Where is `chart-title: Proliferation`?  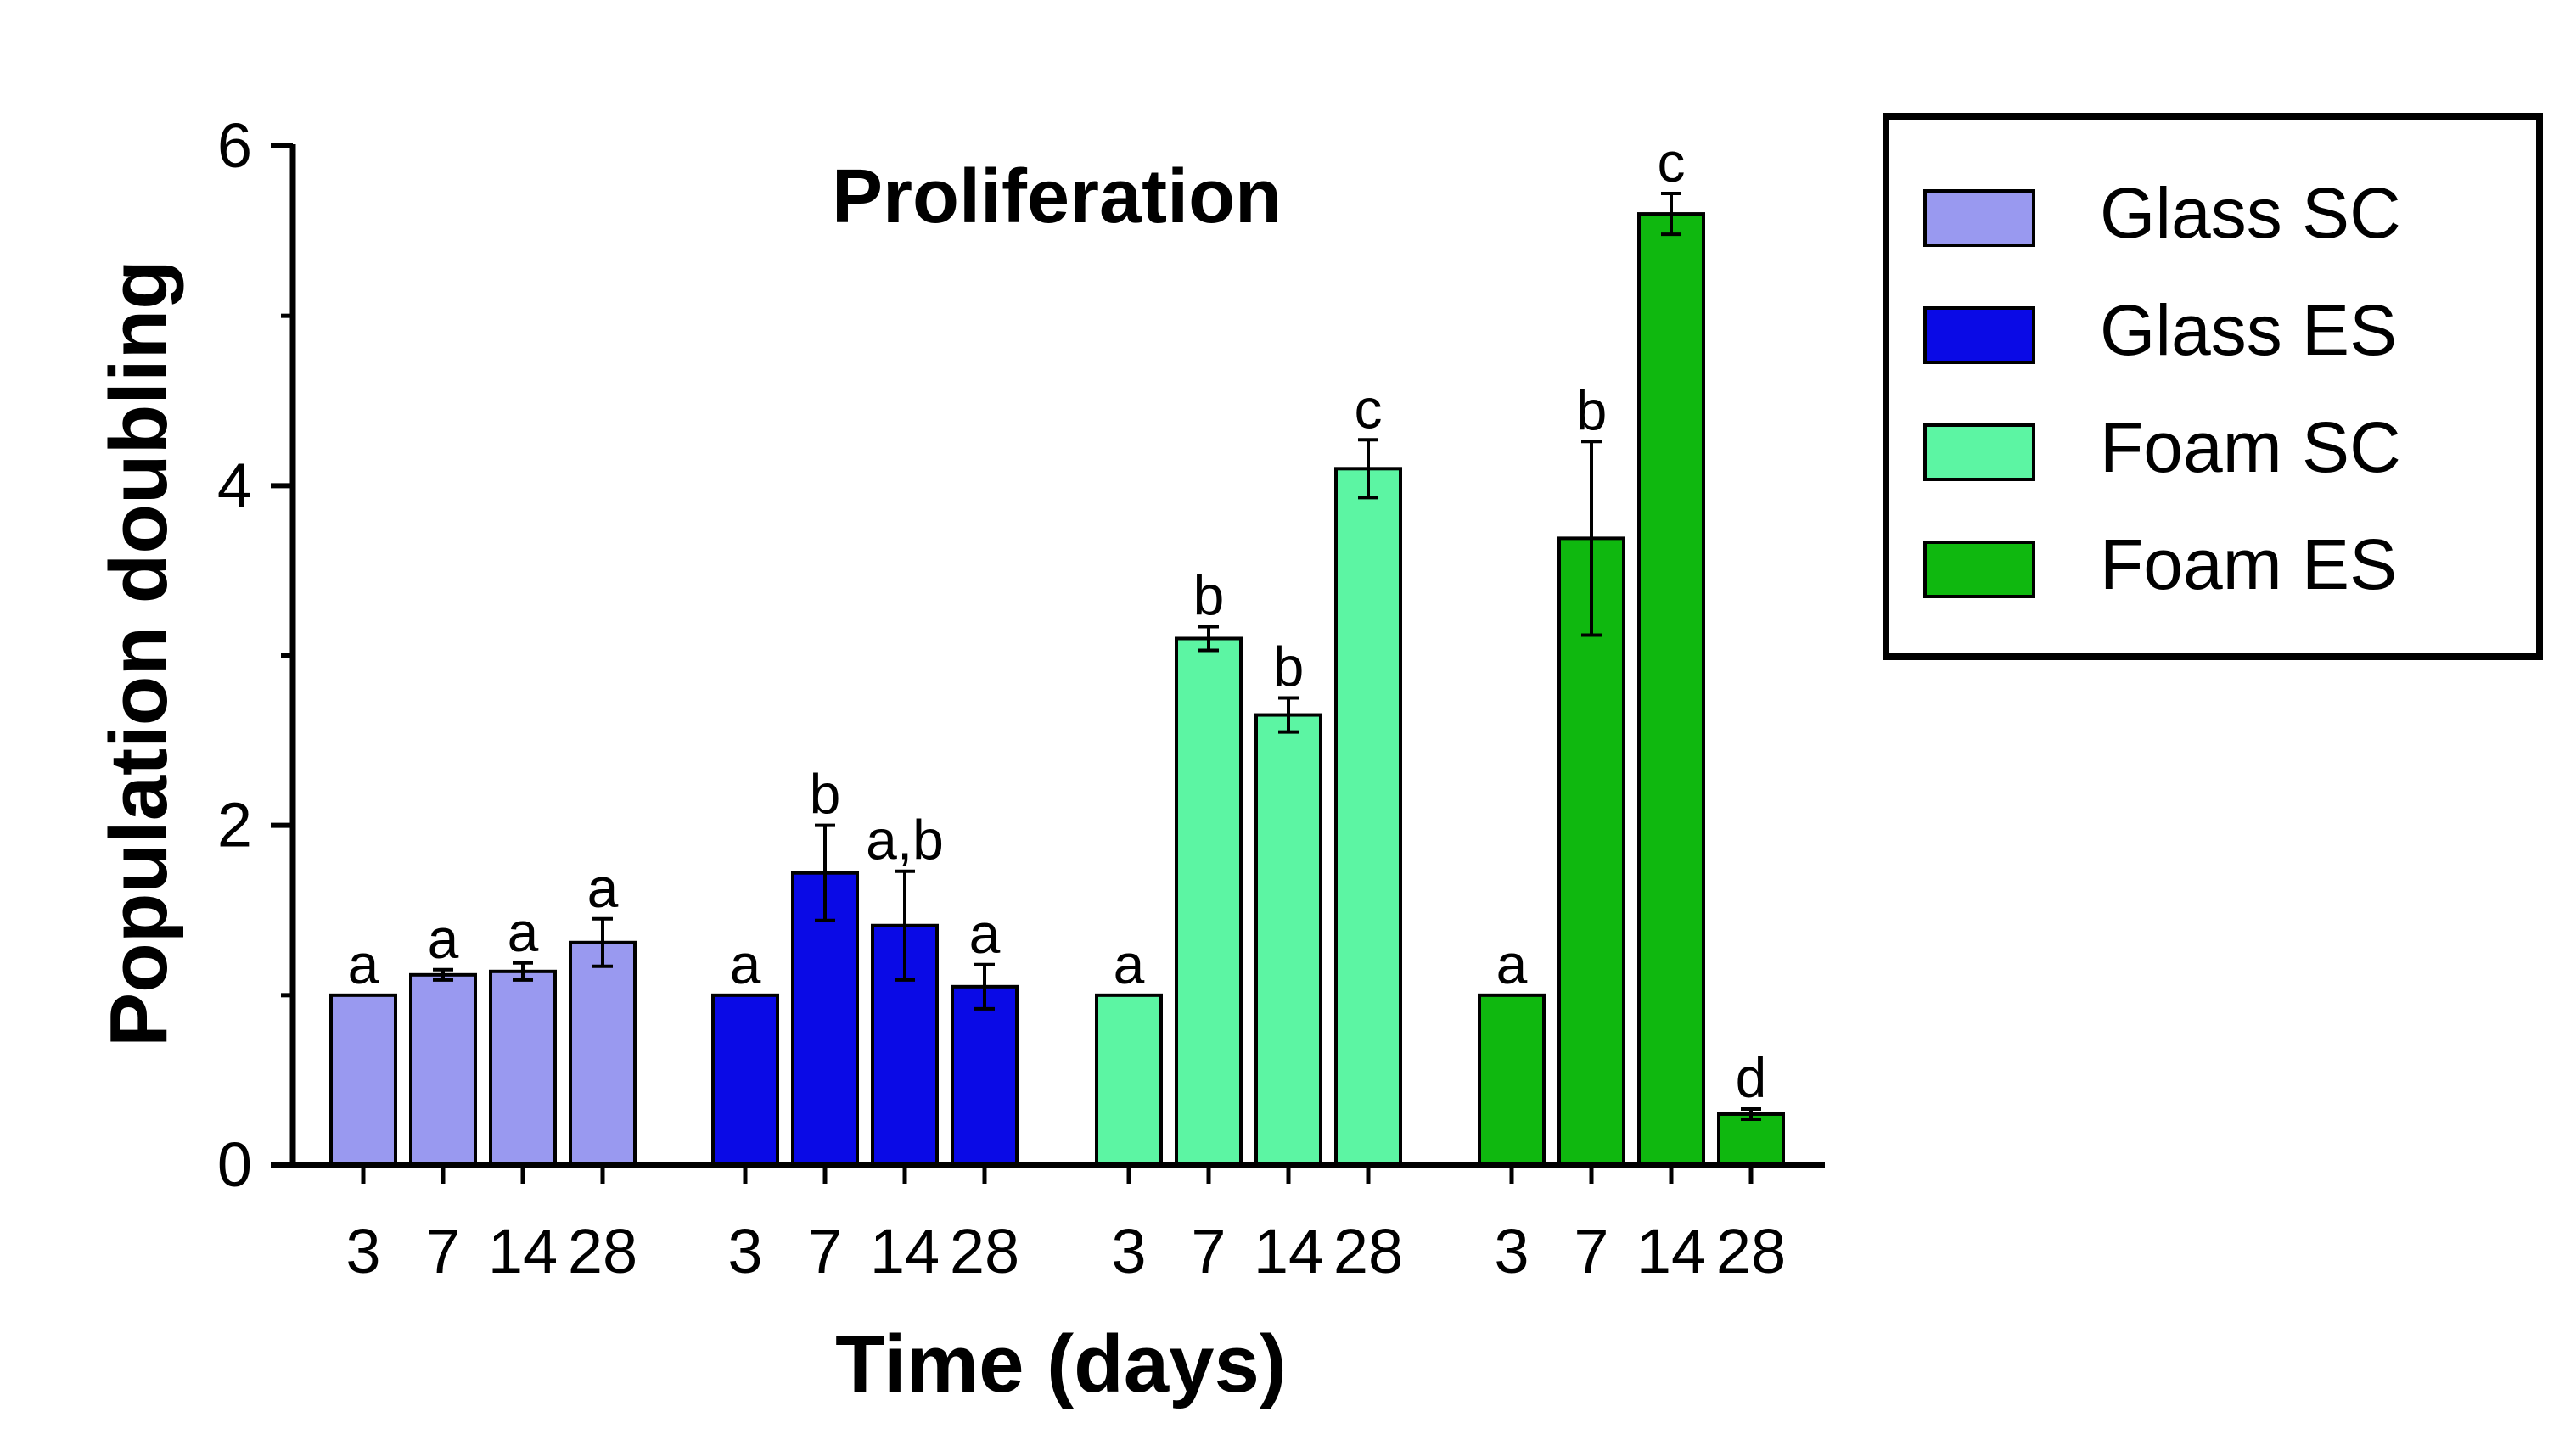 chart-title: Proliferation is located at coordinates (1057, 197).